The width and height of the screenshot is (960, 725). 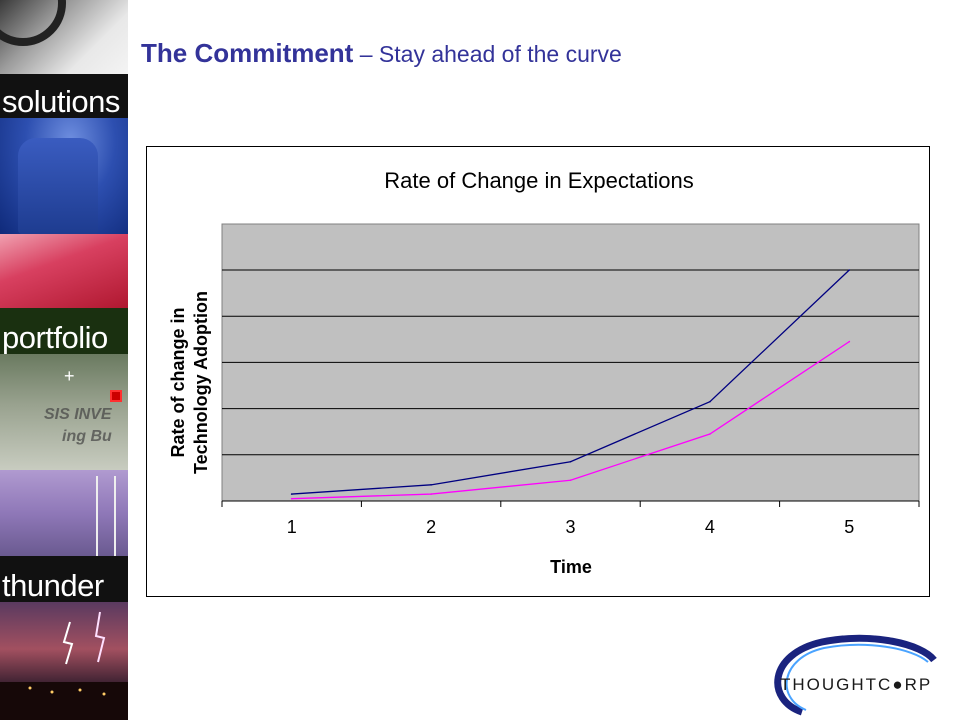 What do you see at coordinates (538, 180) in the screenshot?
I see `chart-title: Rate of Change in Expectations` at bounding box center [538, 180].